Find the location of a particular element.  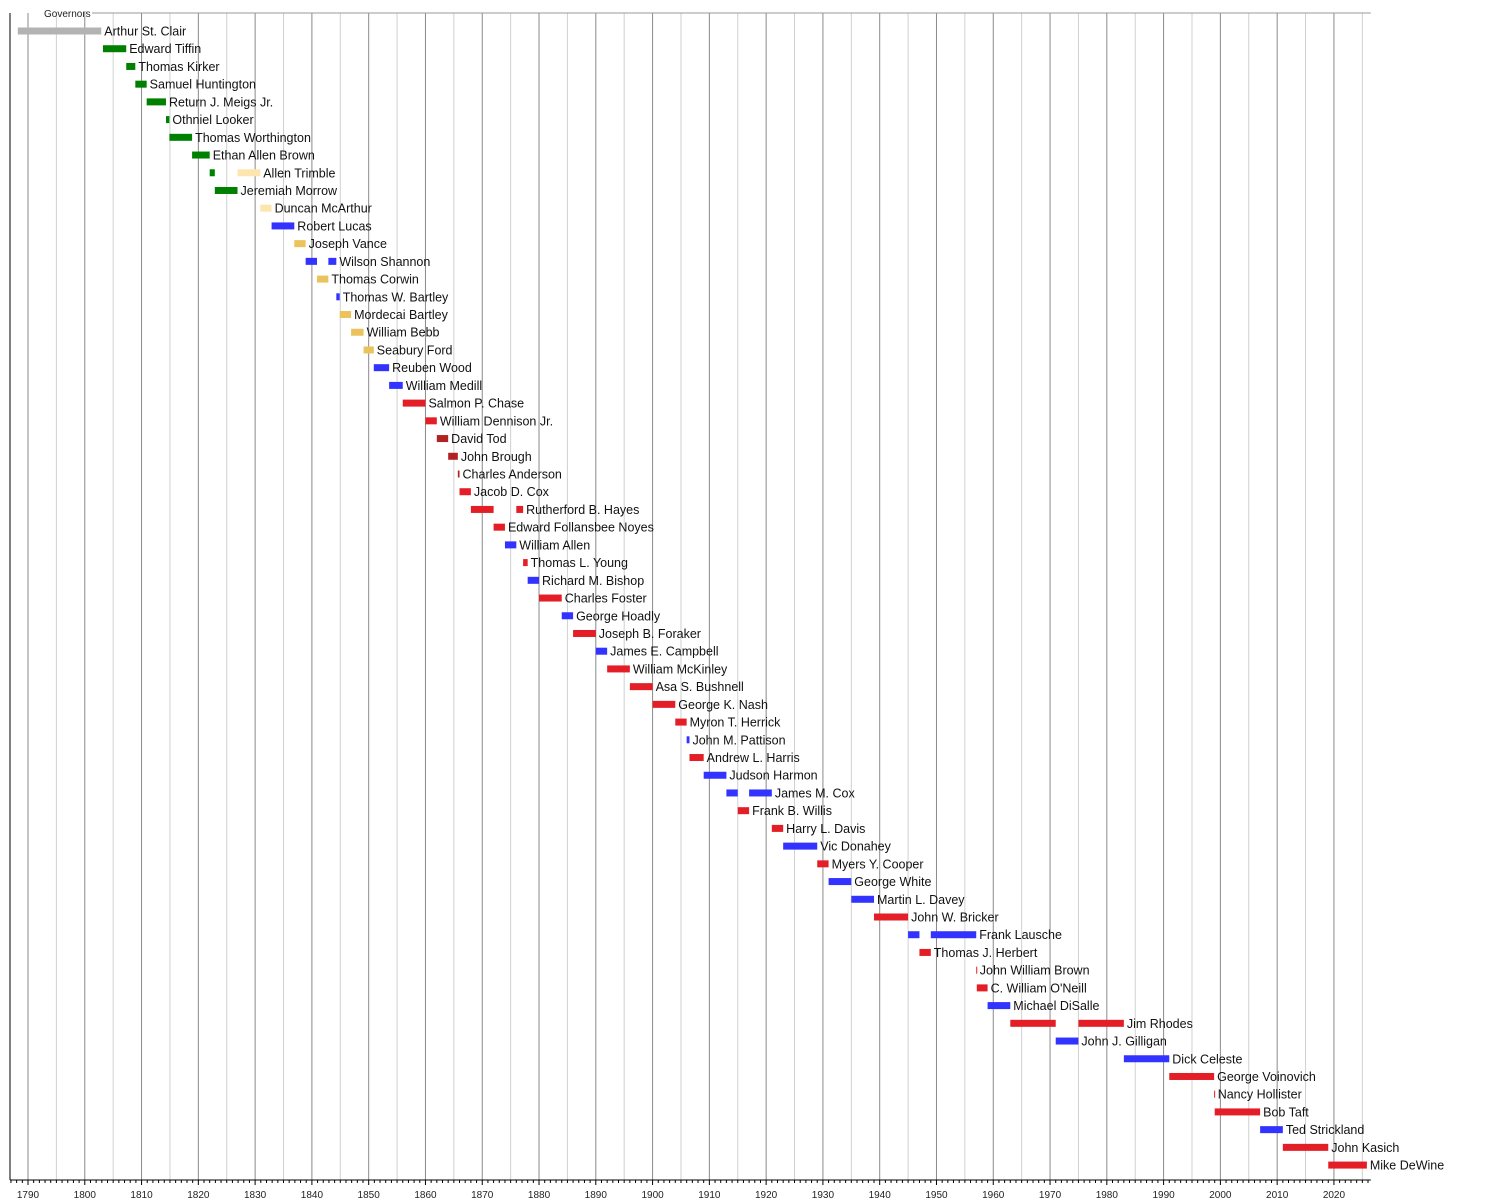

x-tick-label: 1880 is located at coordinates (539, 1195).